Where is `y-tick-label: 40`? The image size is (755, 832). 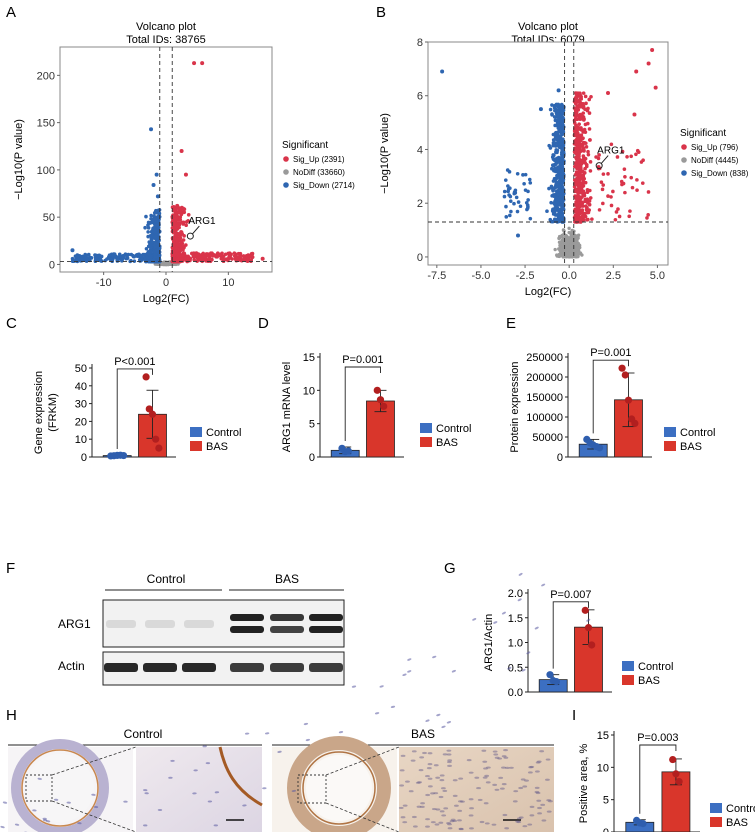
y-tick-label: 40 is located at coordinates (81, 387).